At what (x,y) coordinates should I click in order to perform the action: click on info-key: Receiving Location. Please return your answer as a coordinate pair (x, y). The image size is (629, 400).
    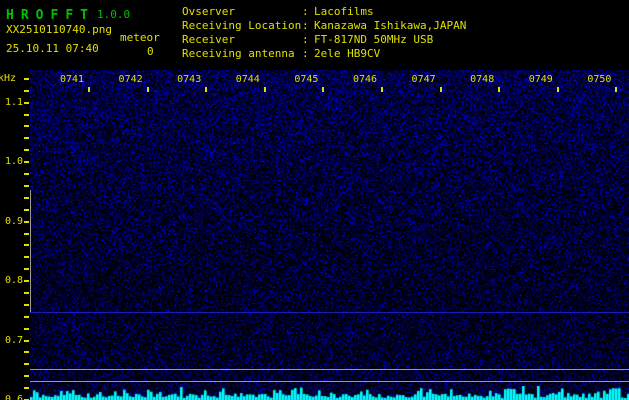
    Looking at the image, I should click on (242, 25).